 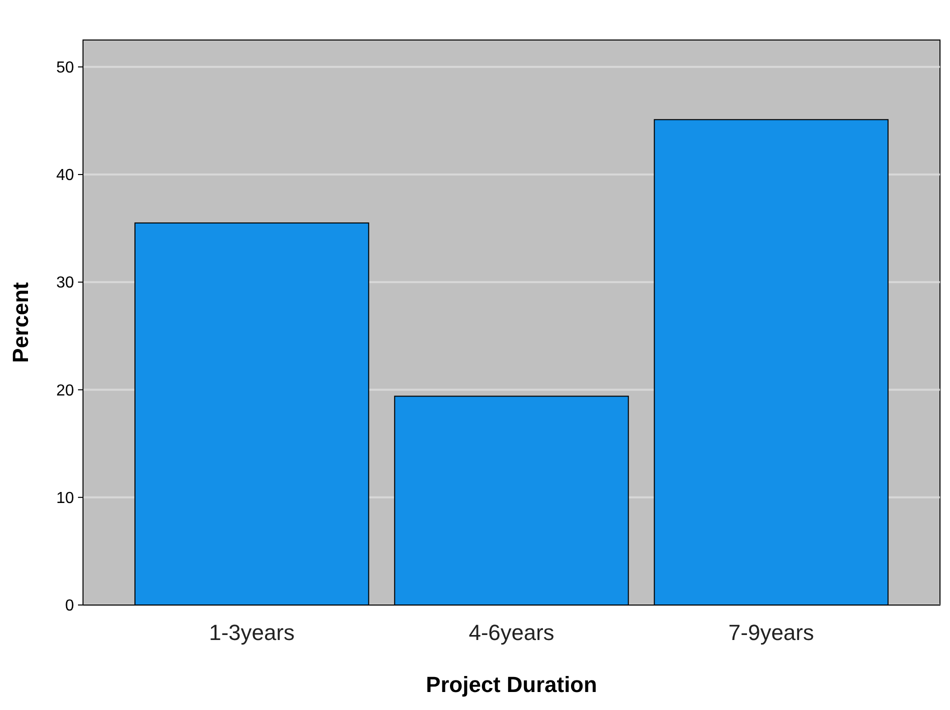 I want to click on x-axis-title: Project Duration, so click(x=512, y=684).